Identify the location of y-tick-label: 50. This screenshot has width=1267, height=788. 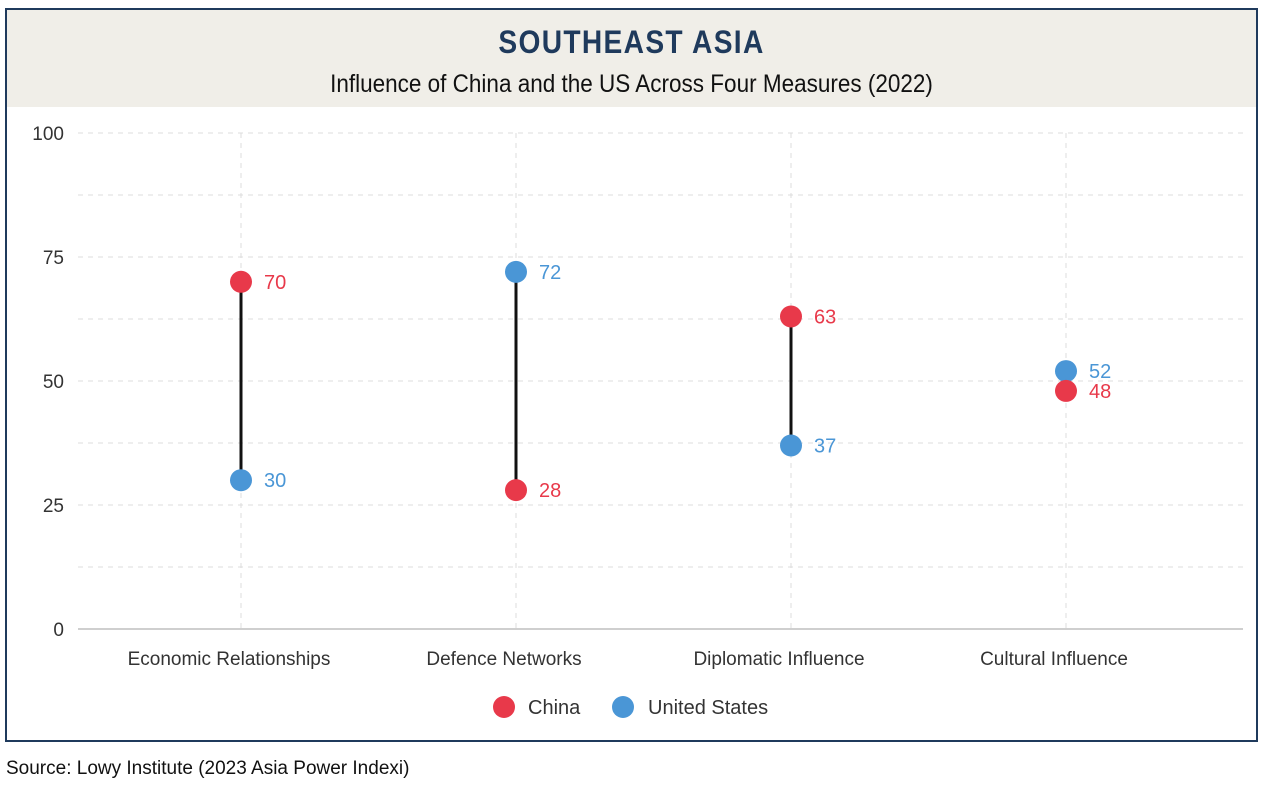
(53, 382).